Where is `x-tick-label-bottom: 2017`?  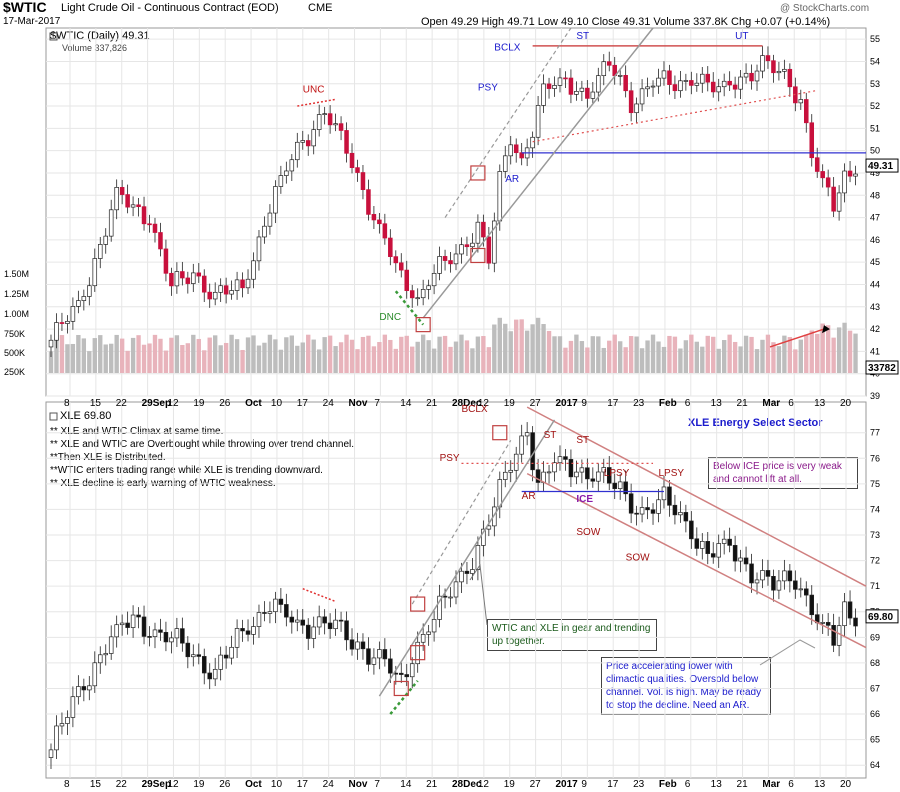
x-tick-label-bottom: 2017 is located at coordinates (566, 784).